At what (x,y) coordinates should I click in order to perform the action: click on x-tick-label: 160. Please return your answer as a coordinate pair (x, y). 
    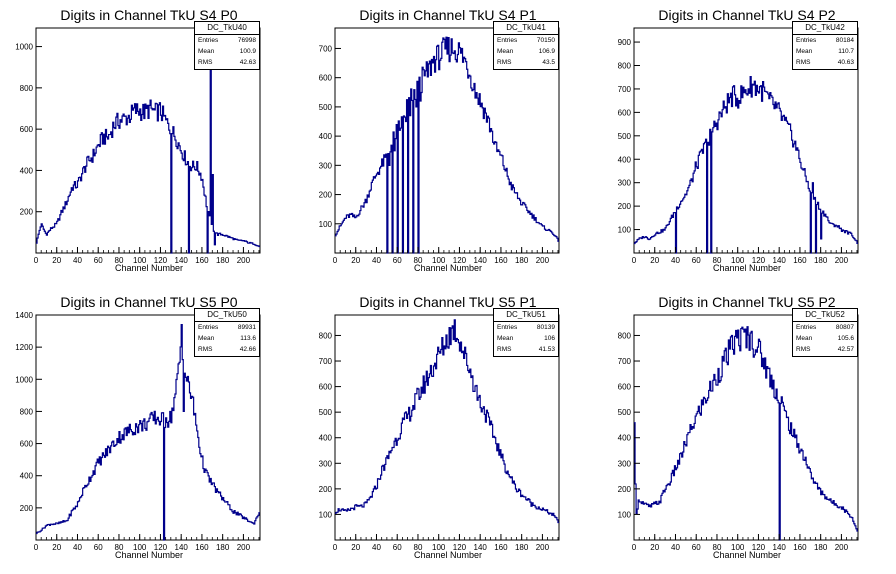
    Looking at the image, I should click on (800, 260).